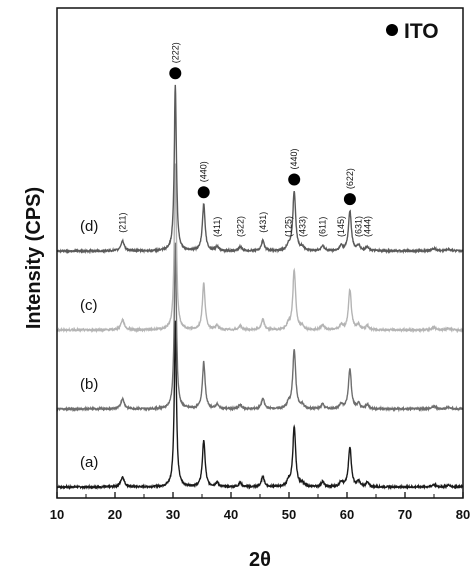 The image size is (474, 576). What do you see at coordinates (341, 226) in the screenshot?
I see `hkl-label: (145)` at bounding box center [341, 226].